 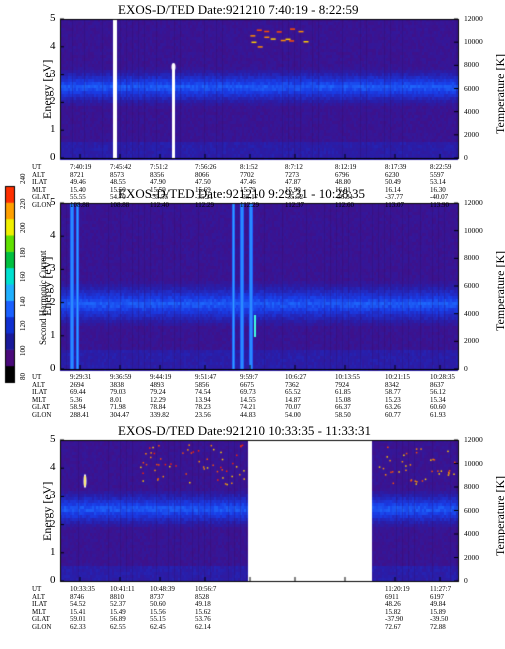 What do you see at coordinates (53, 551) in the screenshot?
I see `energy-tick: 1` at bounding box center [53, 551].